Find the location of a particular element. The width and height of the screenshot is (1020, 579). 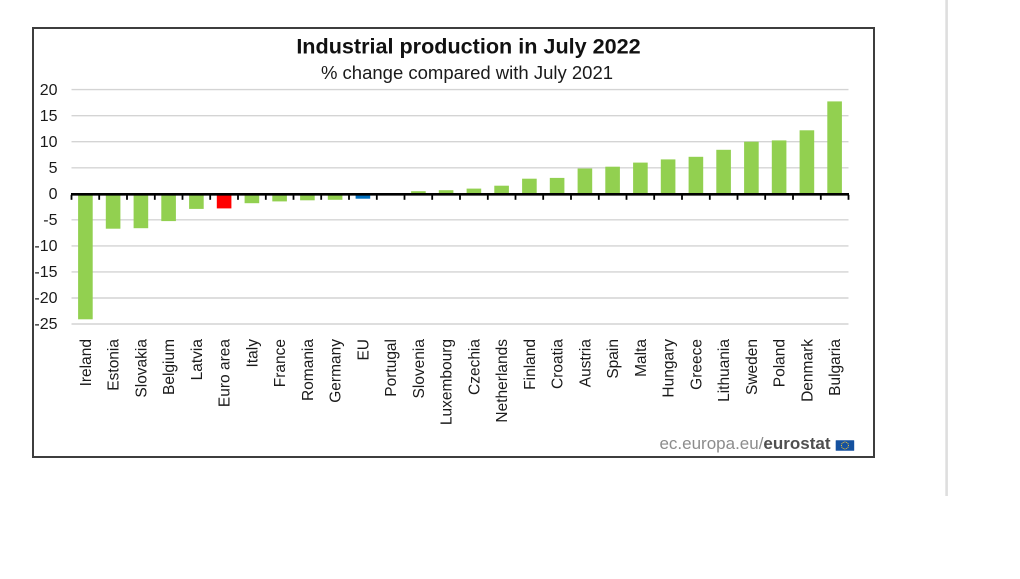

svg-text: Austria is located at coordinates (585, 363).